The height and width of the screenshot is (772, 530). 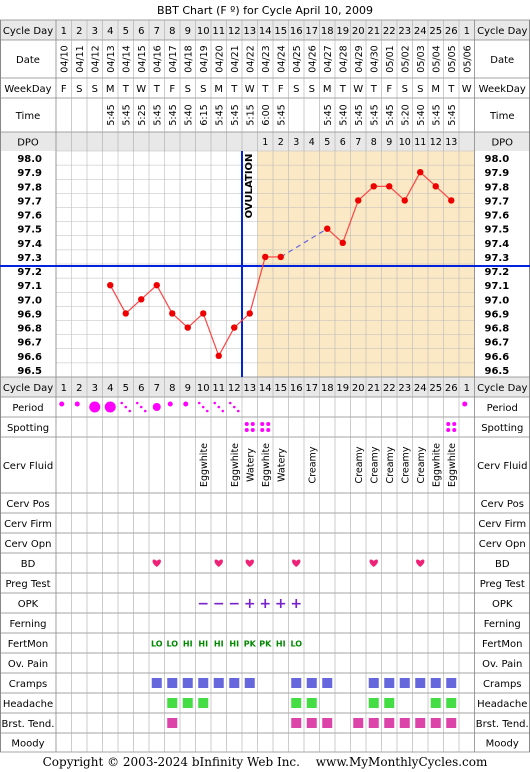 I want to click on cycle-day-number: 16, so click(x=296, y=31).